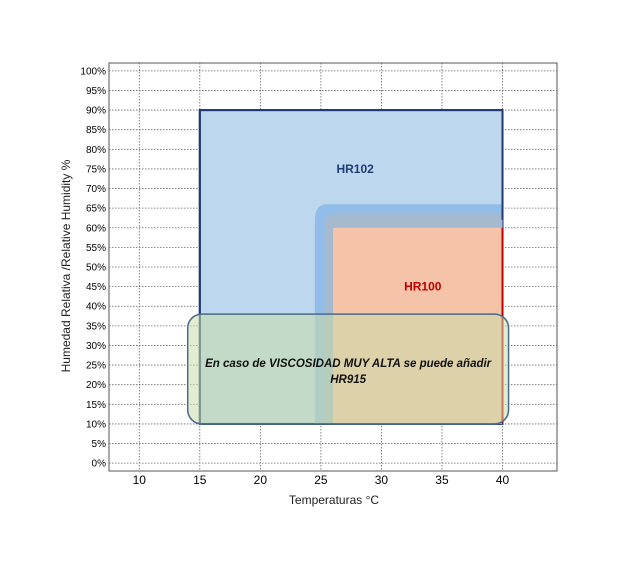 The image size is (624, 568). Describe the element at coordinates (355, 169) in the screenshot. I see `label-hr102: HR102` at that location.